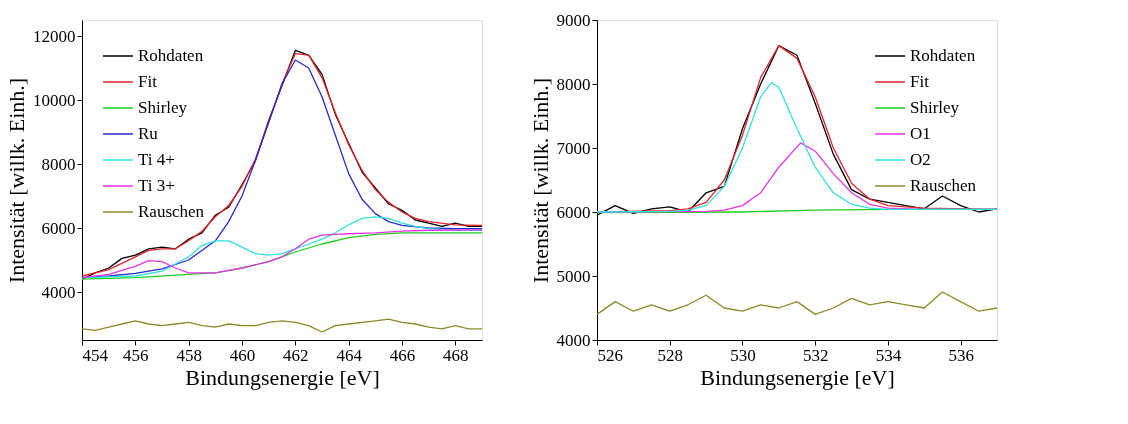  Describe the element at coordinates (573, 148) in the screenshot. I see `y-tick-label: 7000` at that location.